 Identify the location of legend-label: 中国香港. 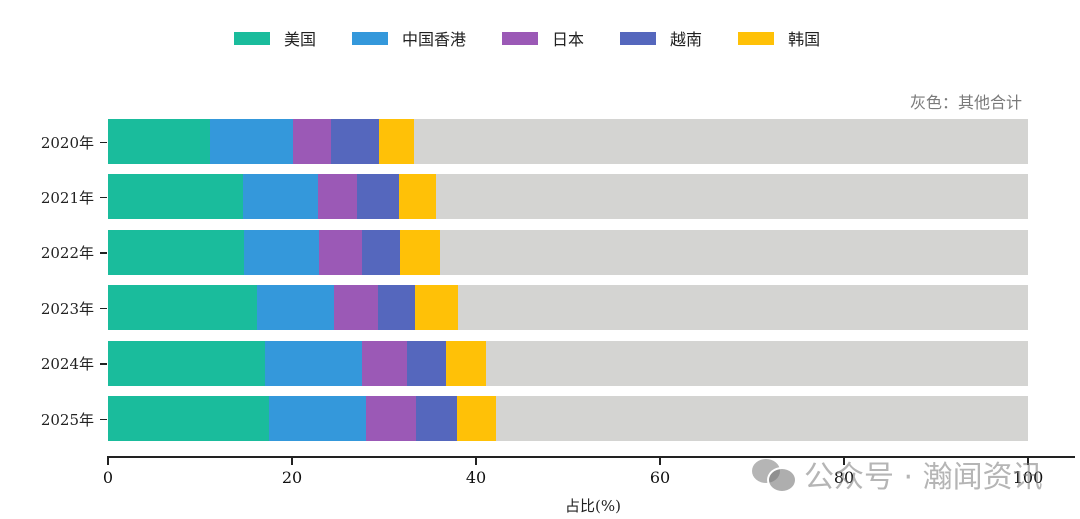
(434, 39).